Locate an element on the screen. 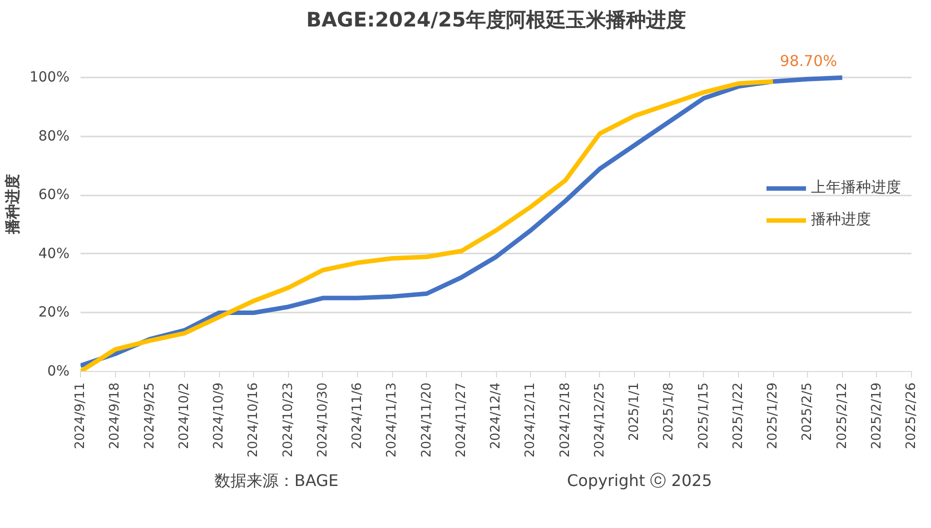 The width and height of the screenshot is (931, 528). y-tick-label: 80% is located at coordinates (54, 136).